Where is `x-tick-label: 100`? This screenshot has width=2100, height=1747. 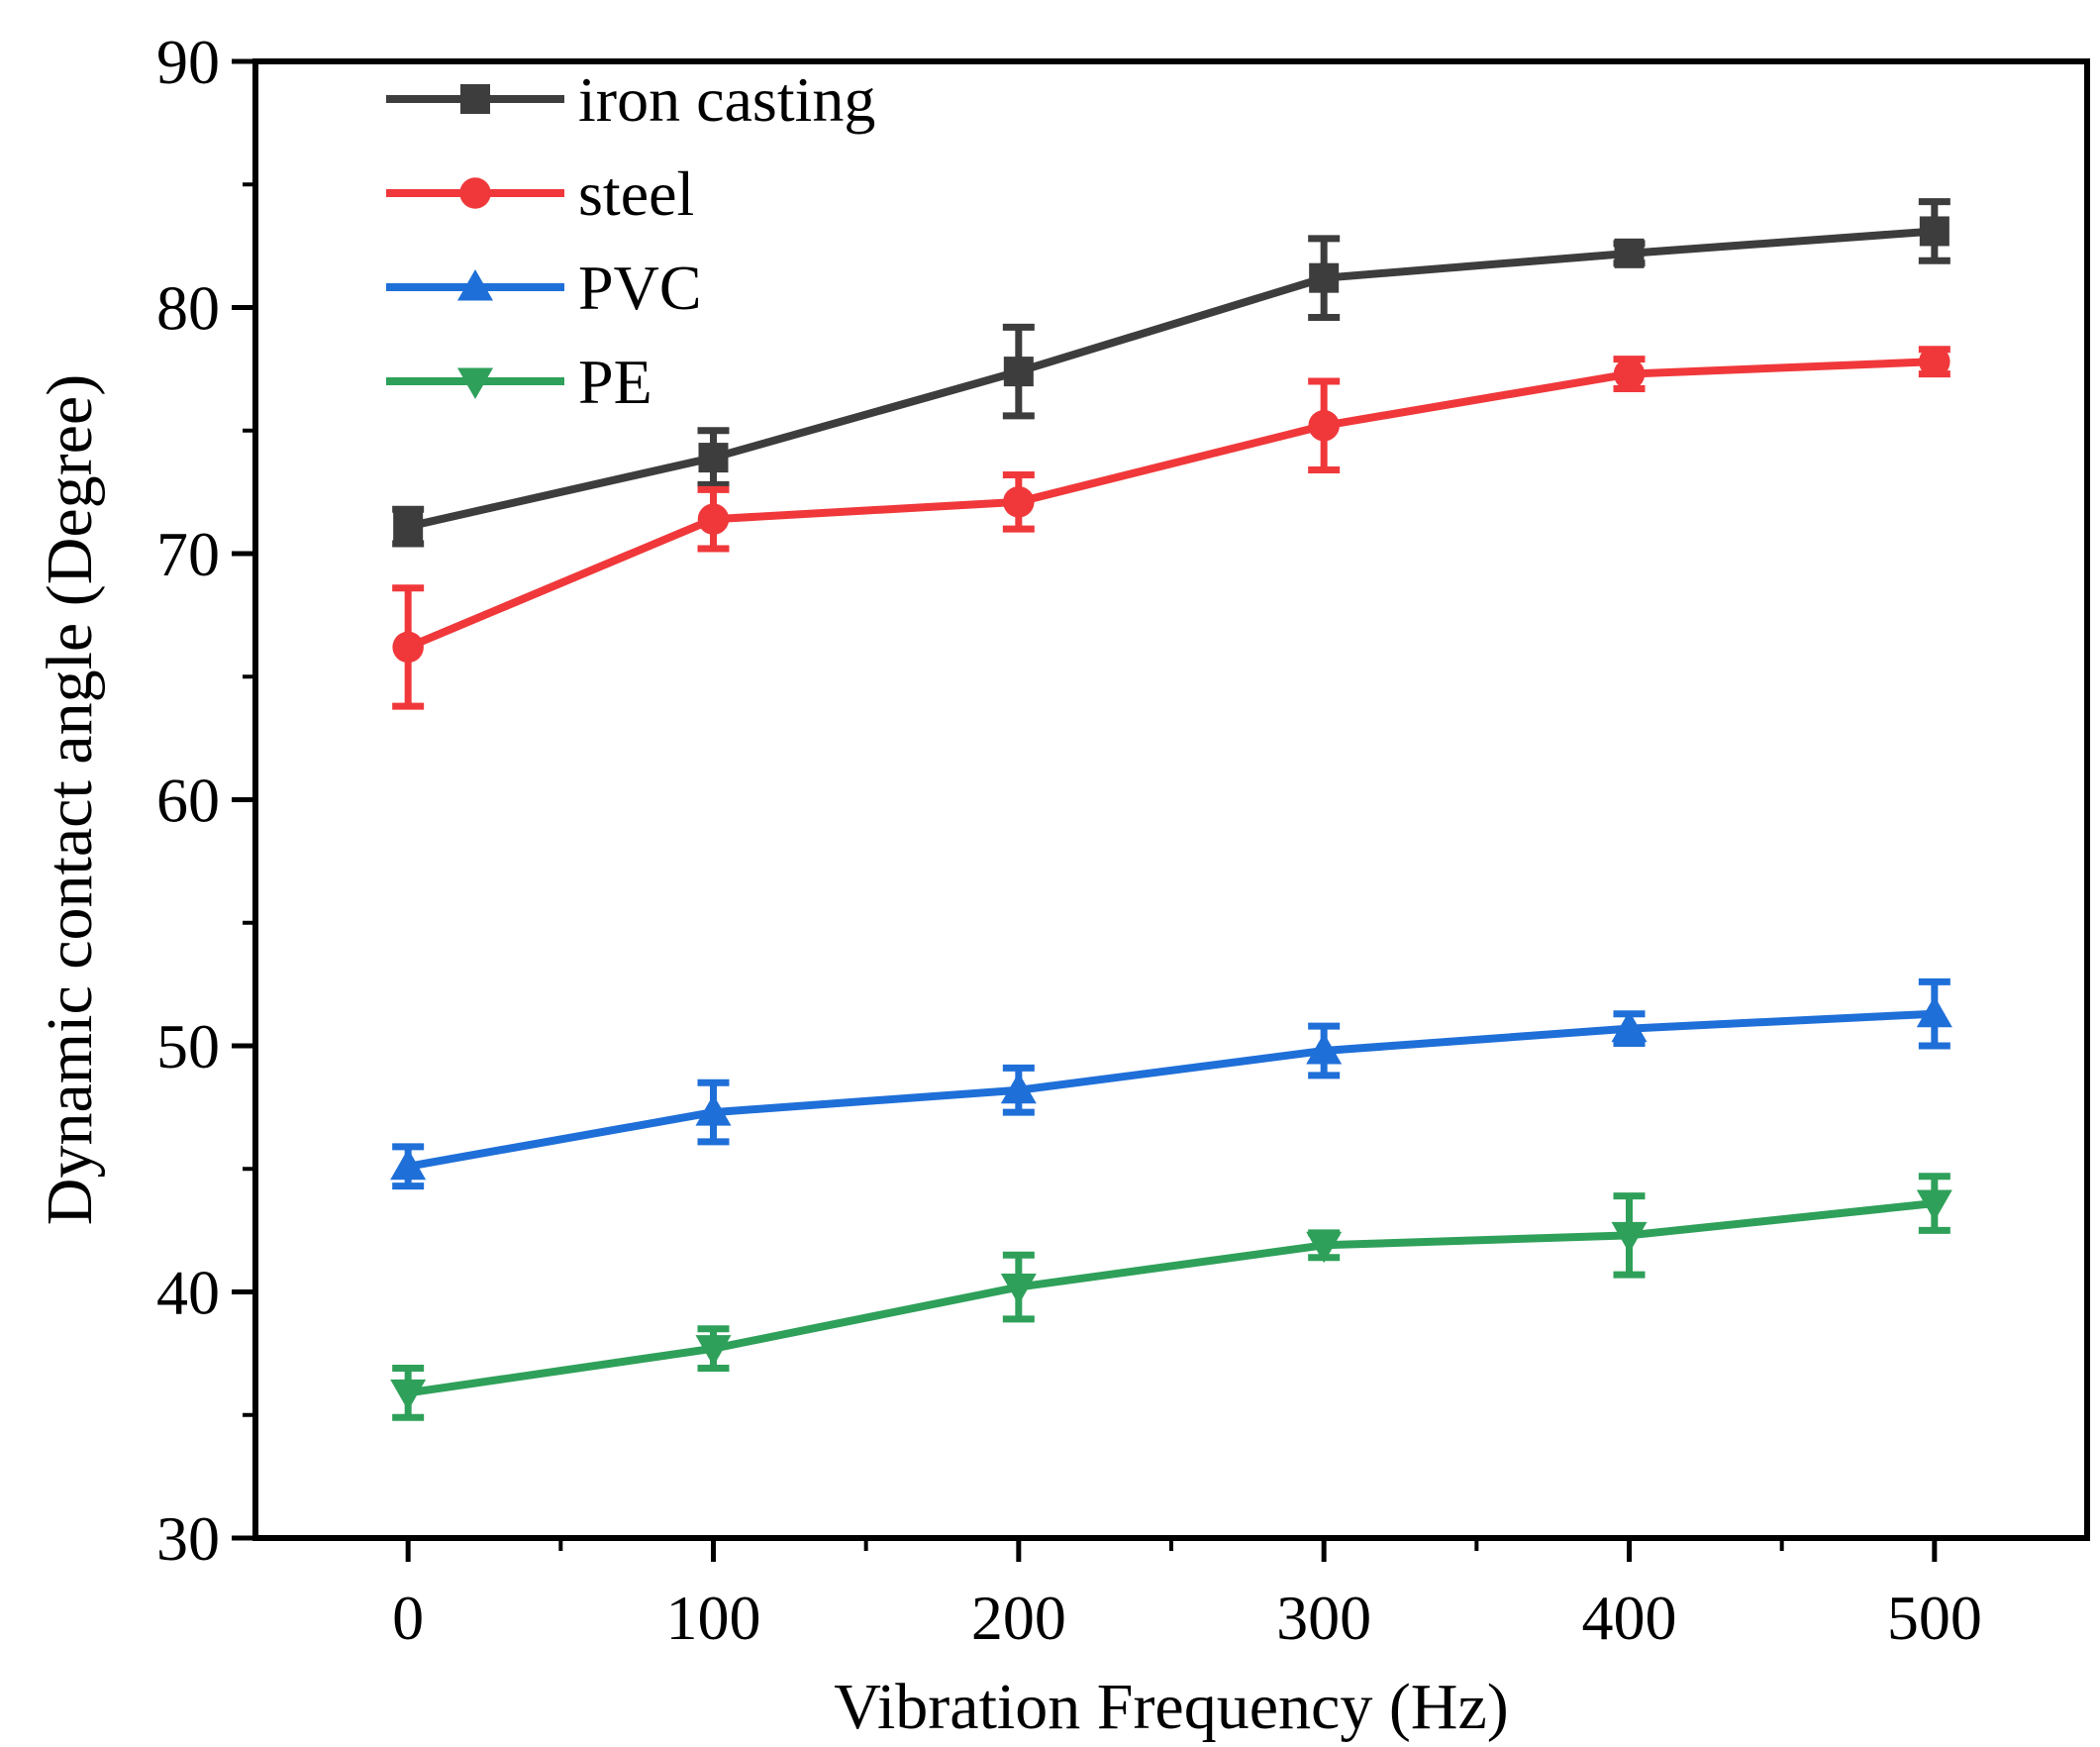
x-tick-label: 100 is located at coordinates (713, 1618).